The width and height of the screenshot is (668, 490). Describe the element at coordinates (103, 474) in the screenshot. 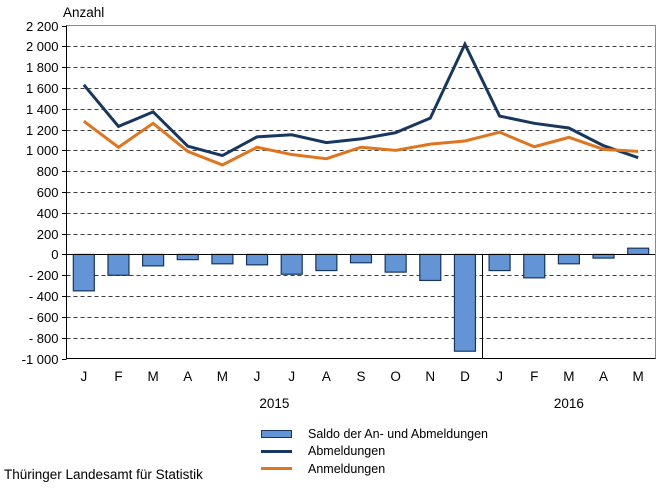

I see `source-attribution: Thüringer Landesamt für Statistik` at that location.